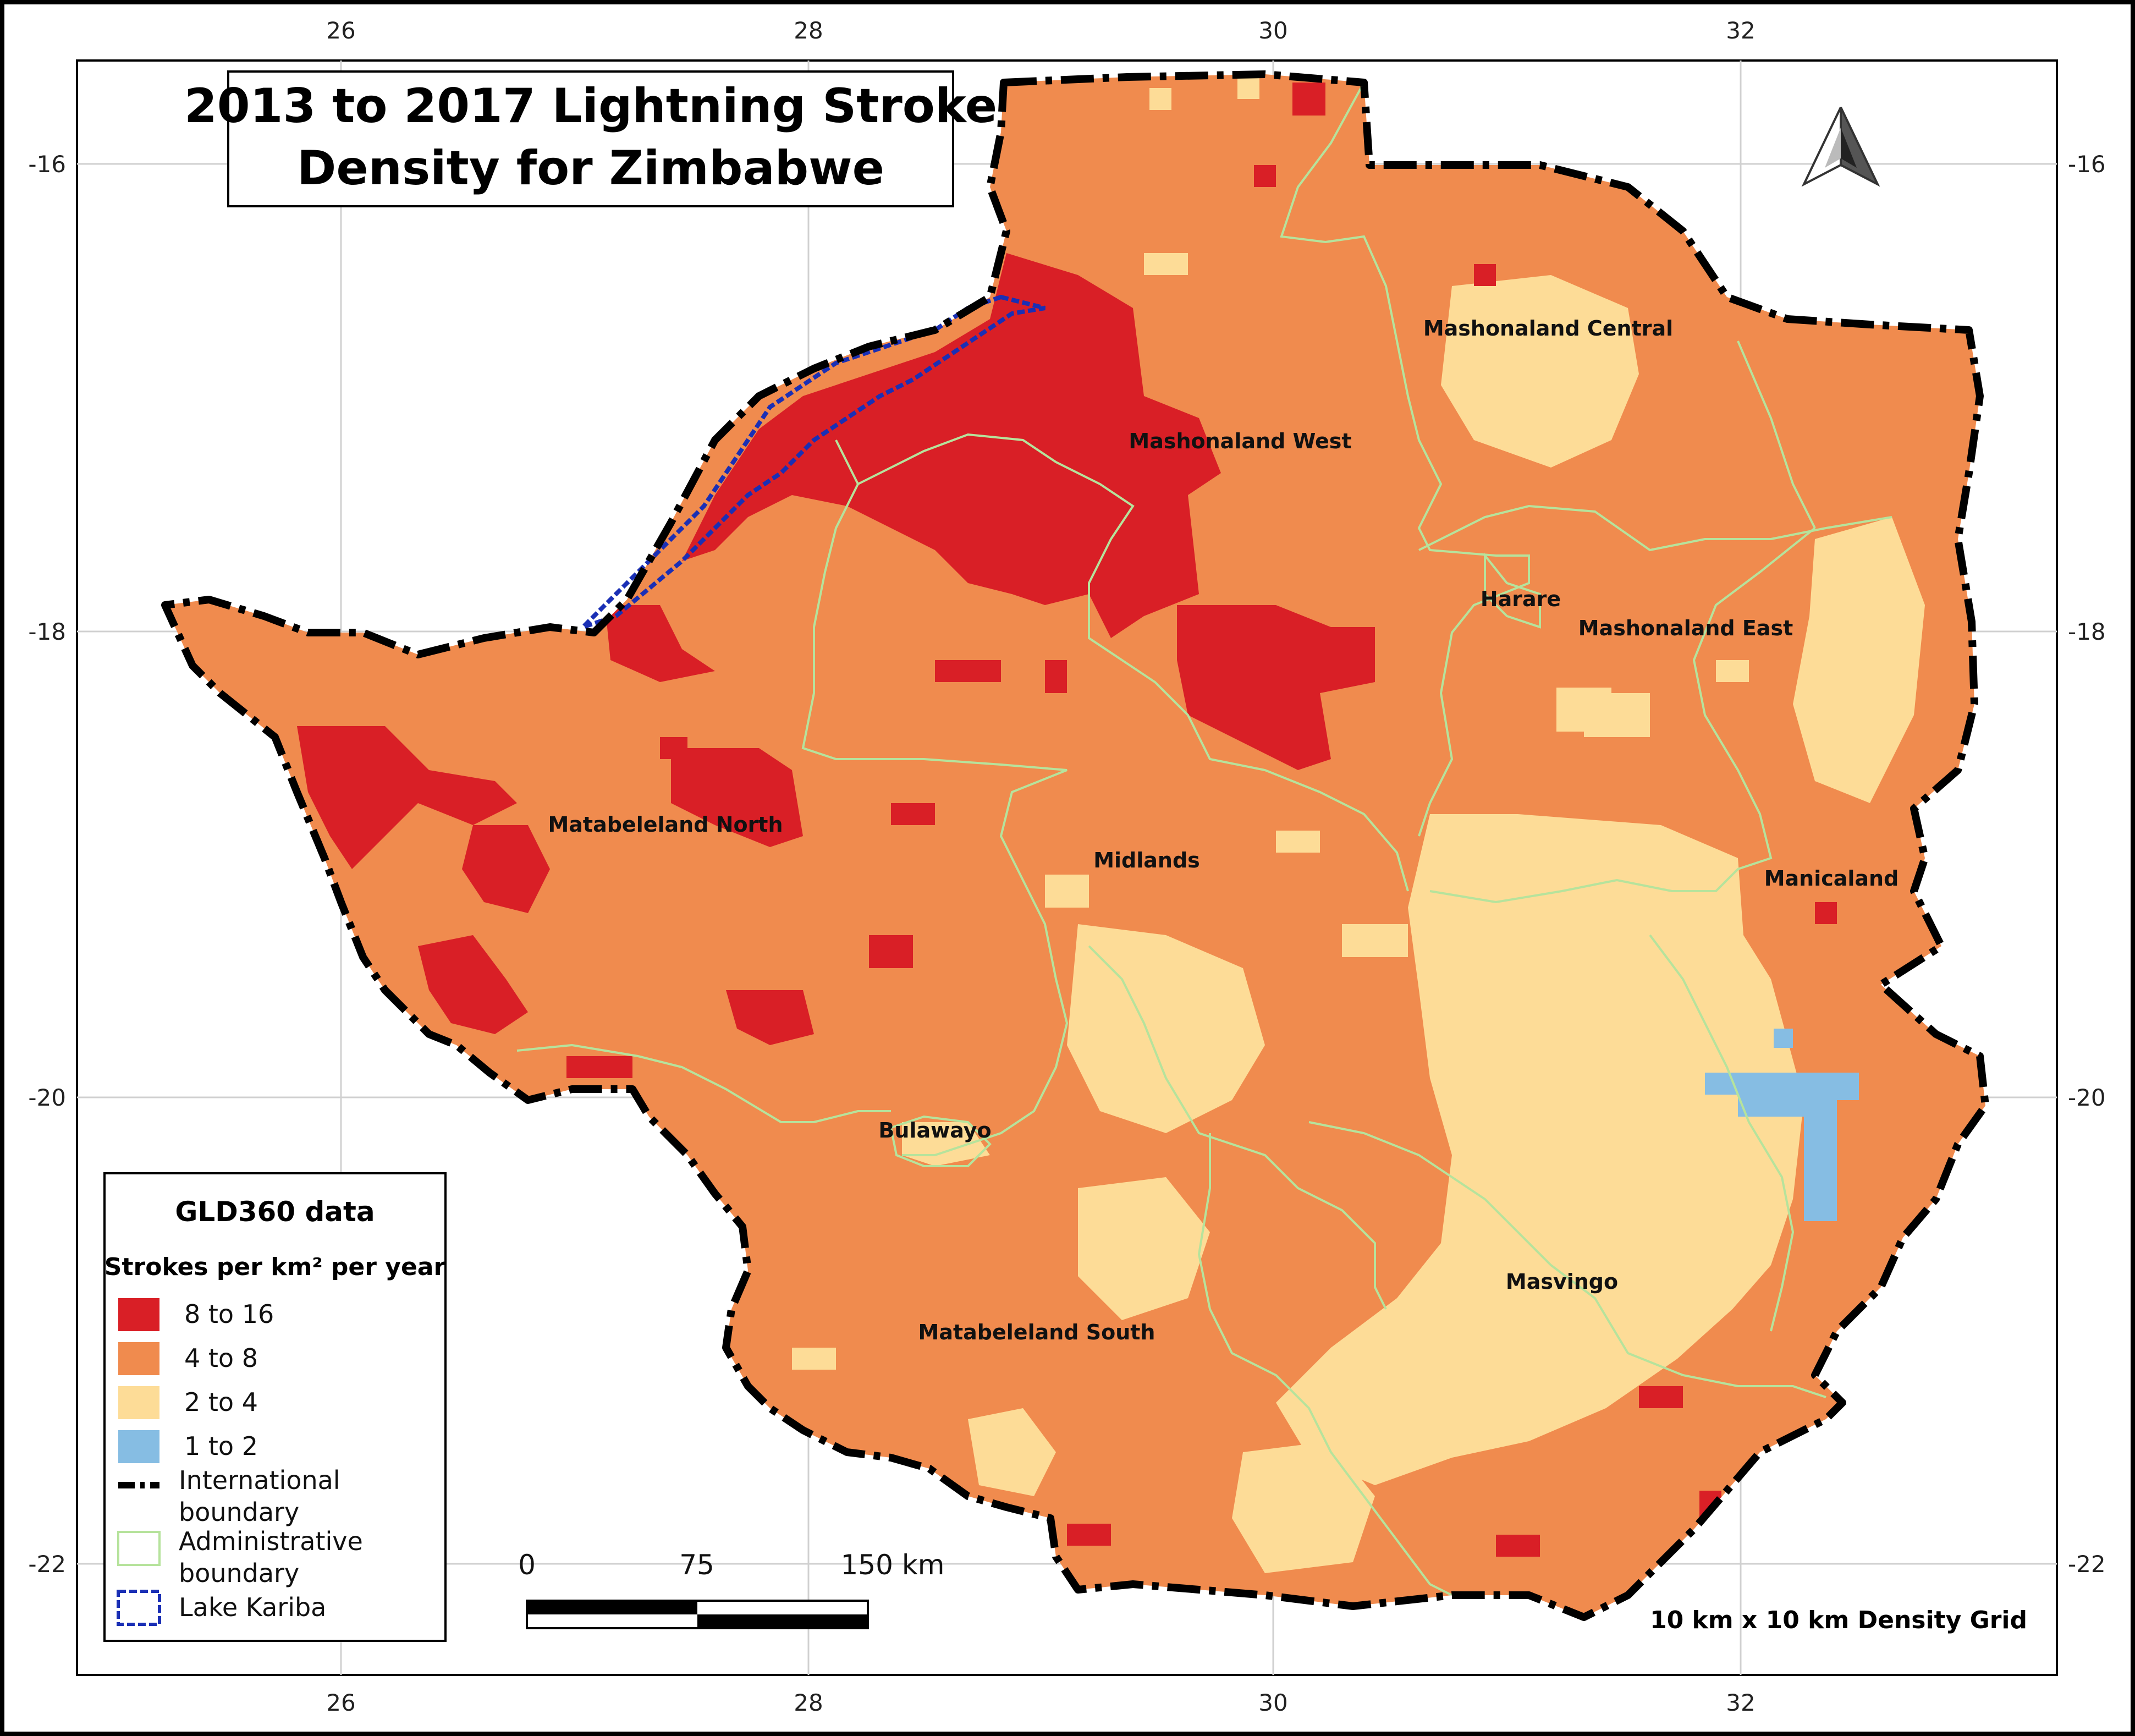  What do you see at coordinates (407, 797) in the screenshot?
I see `high-zone-matabeleland-north-west` at bounding box center [407, 797].